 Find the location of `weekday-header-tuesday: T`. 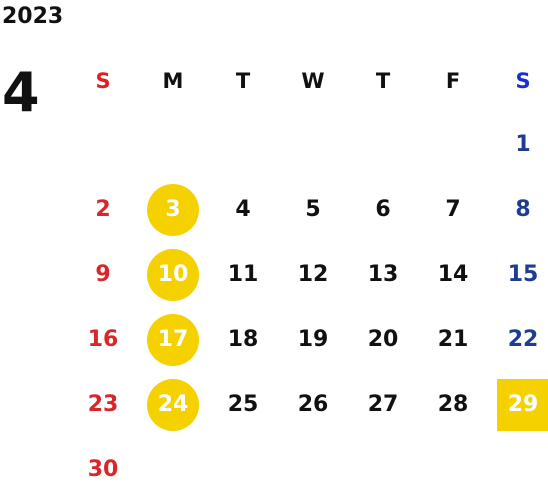

weekday-header-tuesday: T is located at coordinates (243, 81).